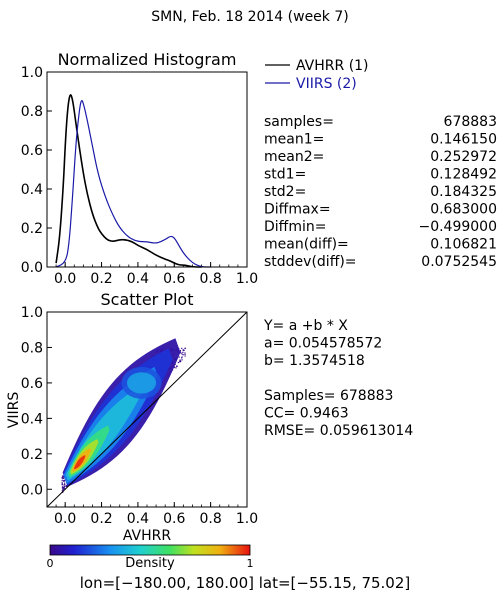 This screenshot has width=500, height=600. What do you see at coordinates (147, 299) in the screenshot?
I see `scatter-title: Scatter Plot` at bounding box center [147, 299].